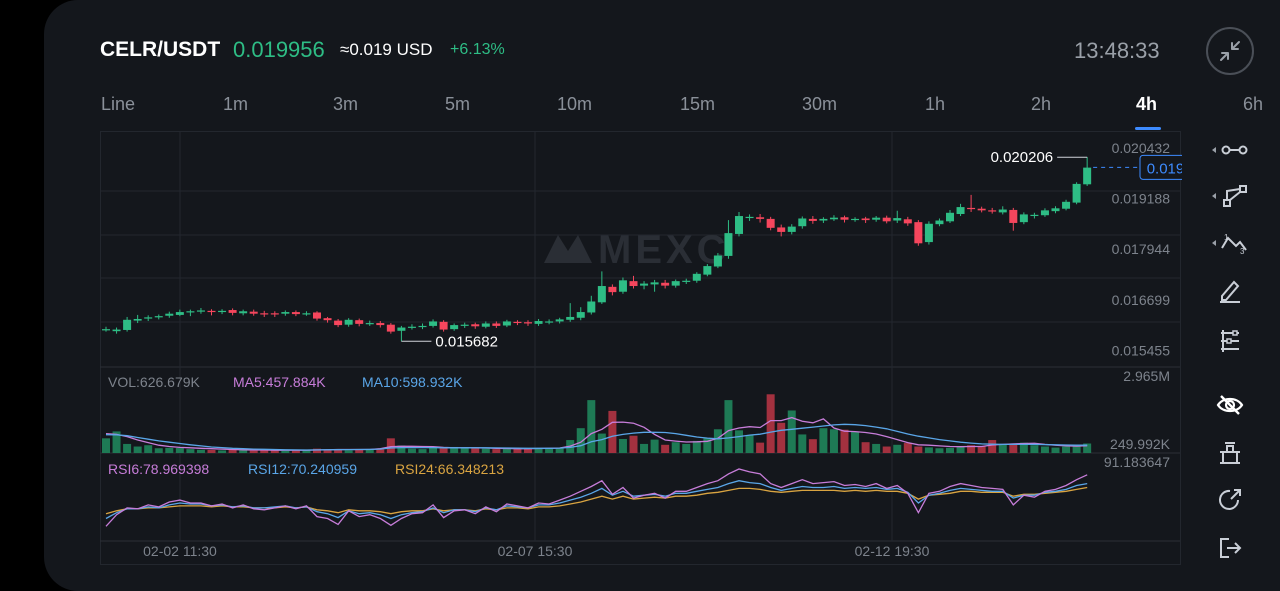  What do you see at coordinates (1141, 148) in the screenshot?
I see `price-tick-label: 0.020432` at bounding box center [1141, 148].